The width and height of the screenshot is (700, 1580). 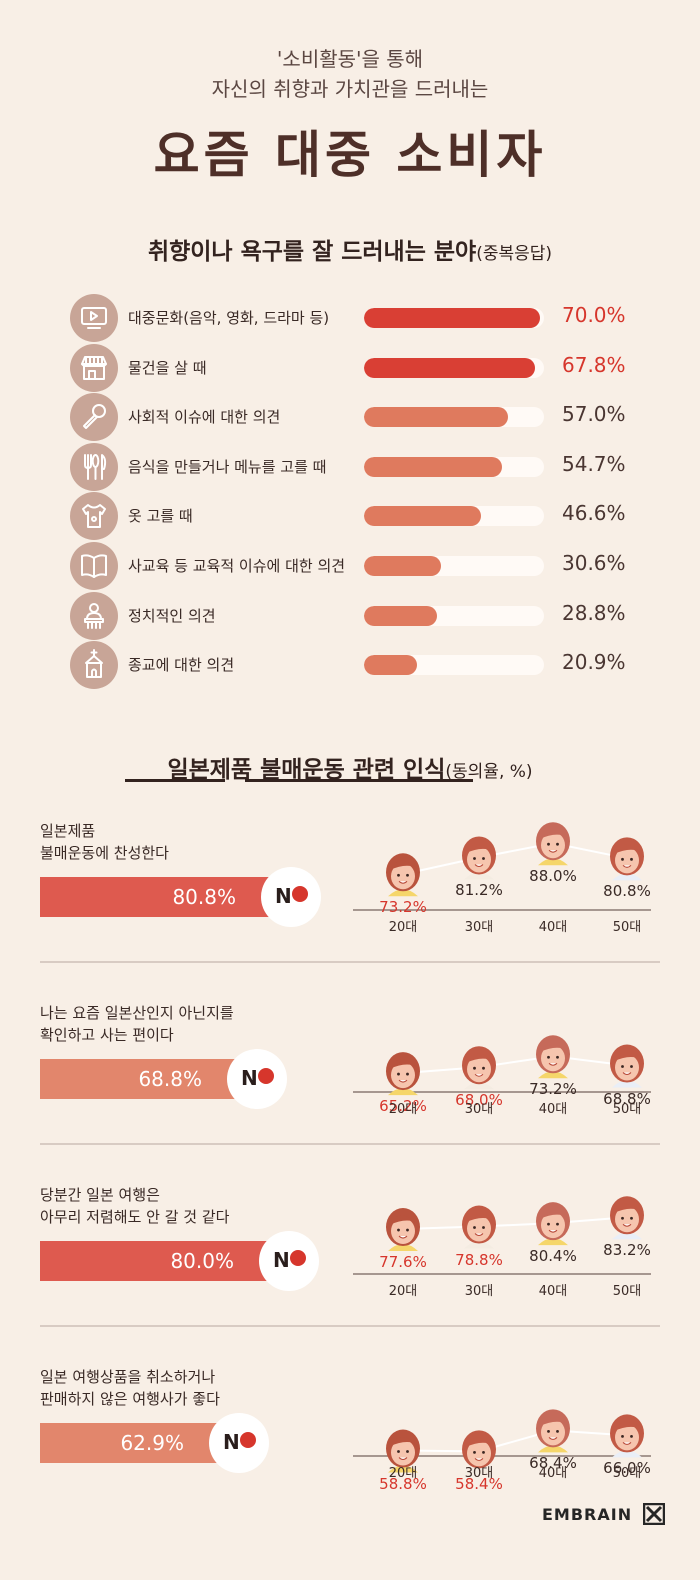 What do you see at coordinates (370, 367) in the screenshot?
I see `preference-row: 물건을 살 때 67.8%` at bounding box center [370, 367].